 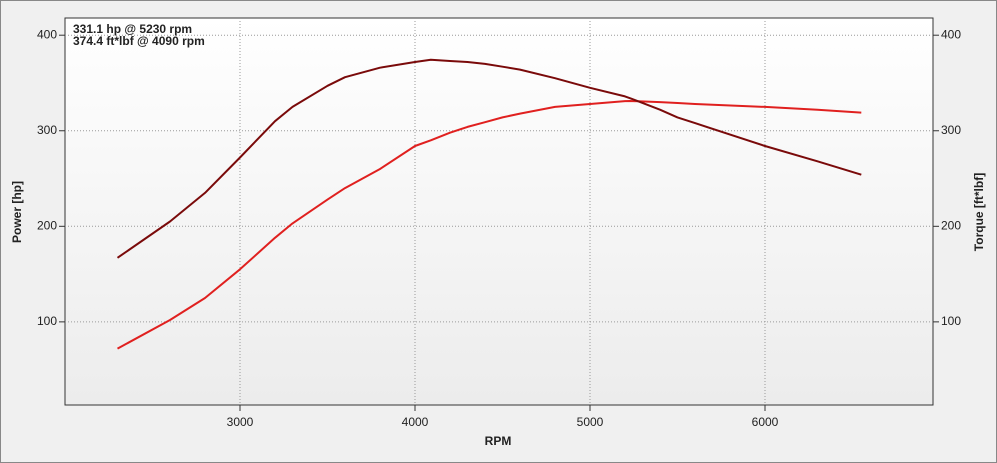 What do you see at coordinates (590, 422) in the screenshot?
I see `x-tick-label: 5000` at bounding box center [590, 422].